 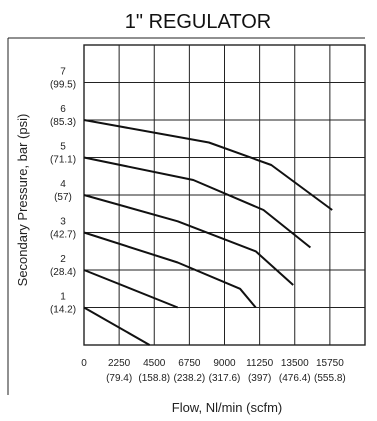 I want to click on x-tick-label: 0, so click(x=84, y=363).